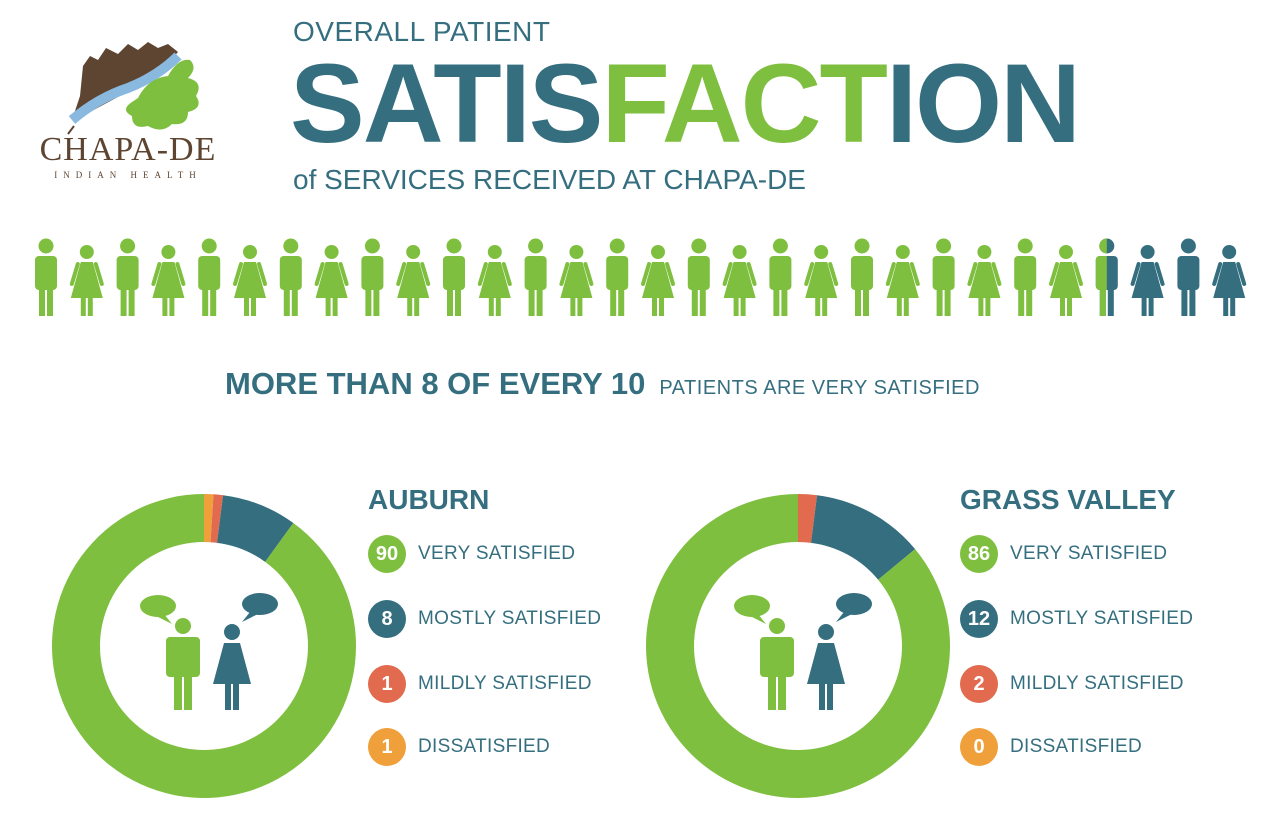  What do you see at coordinates (979, 684) in the screenshot?
I see `grass-valley-value-badge: 2` at bounding box center [979, 684].